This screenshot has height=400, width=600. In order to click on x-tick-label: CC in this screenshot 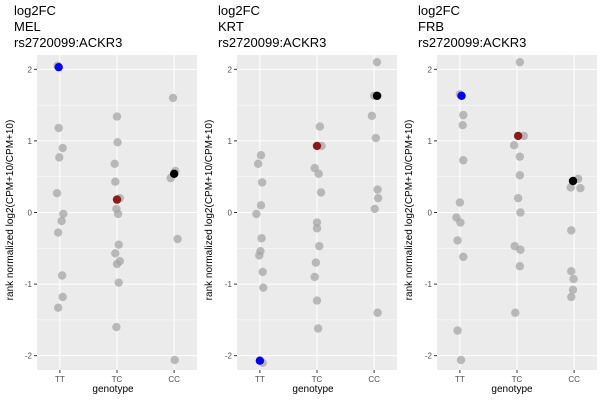, I will do `click(574, 379)`.